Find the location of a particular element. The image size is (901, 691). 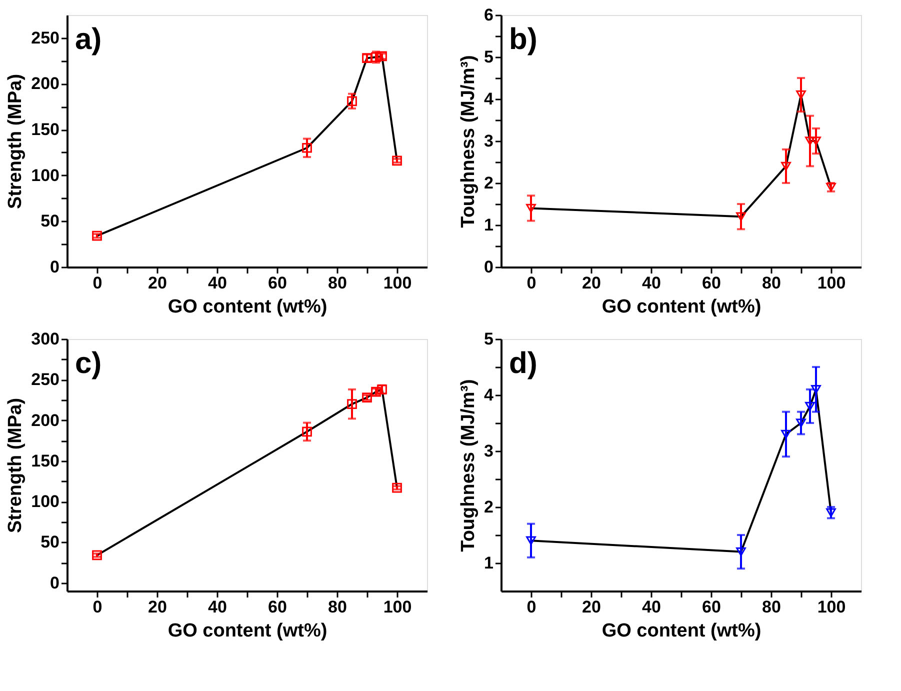

annotation: a) is located at coordinates (88, 39).